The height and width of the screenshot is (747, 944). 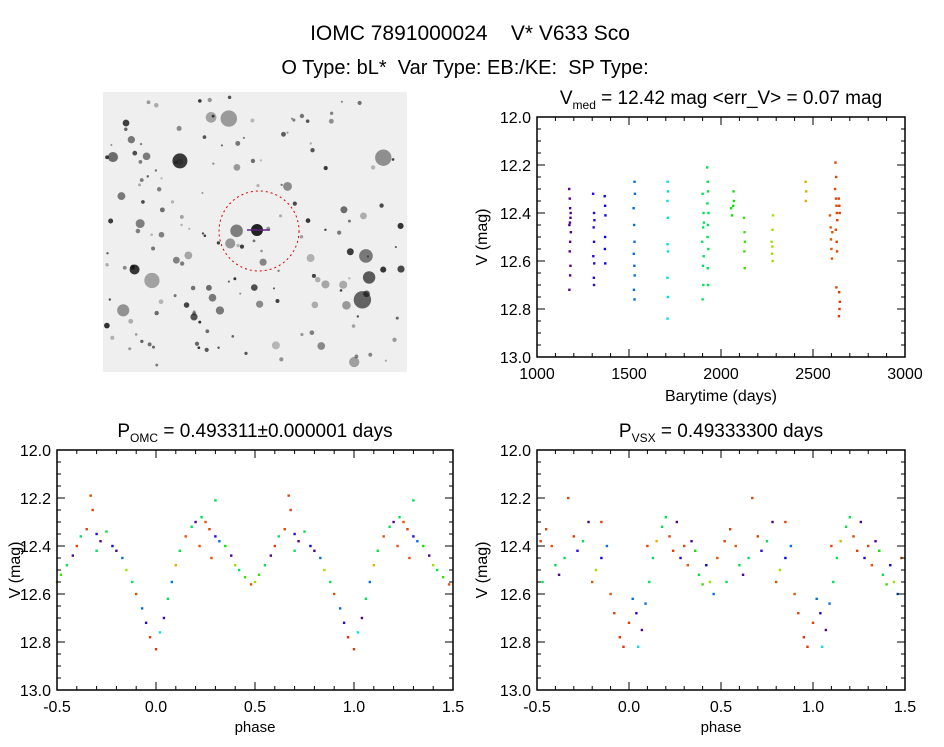 I want to click on x-axis-label: phase, so click(x=255, y=727).